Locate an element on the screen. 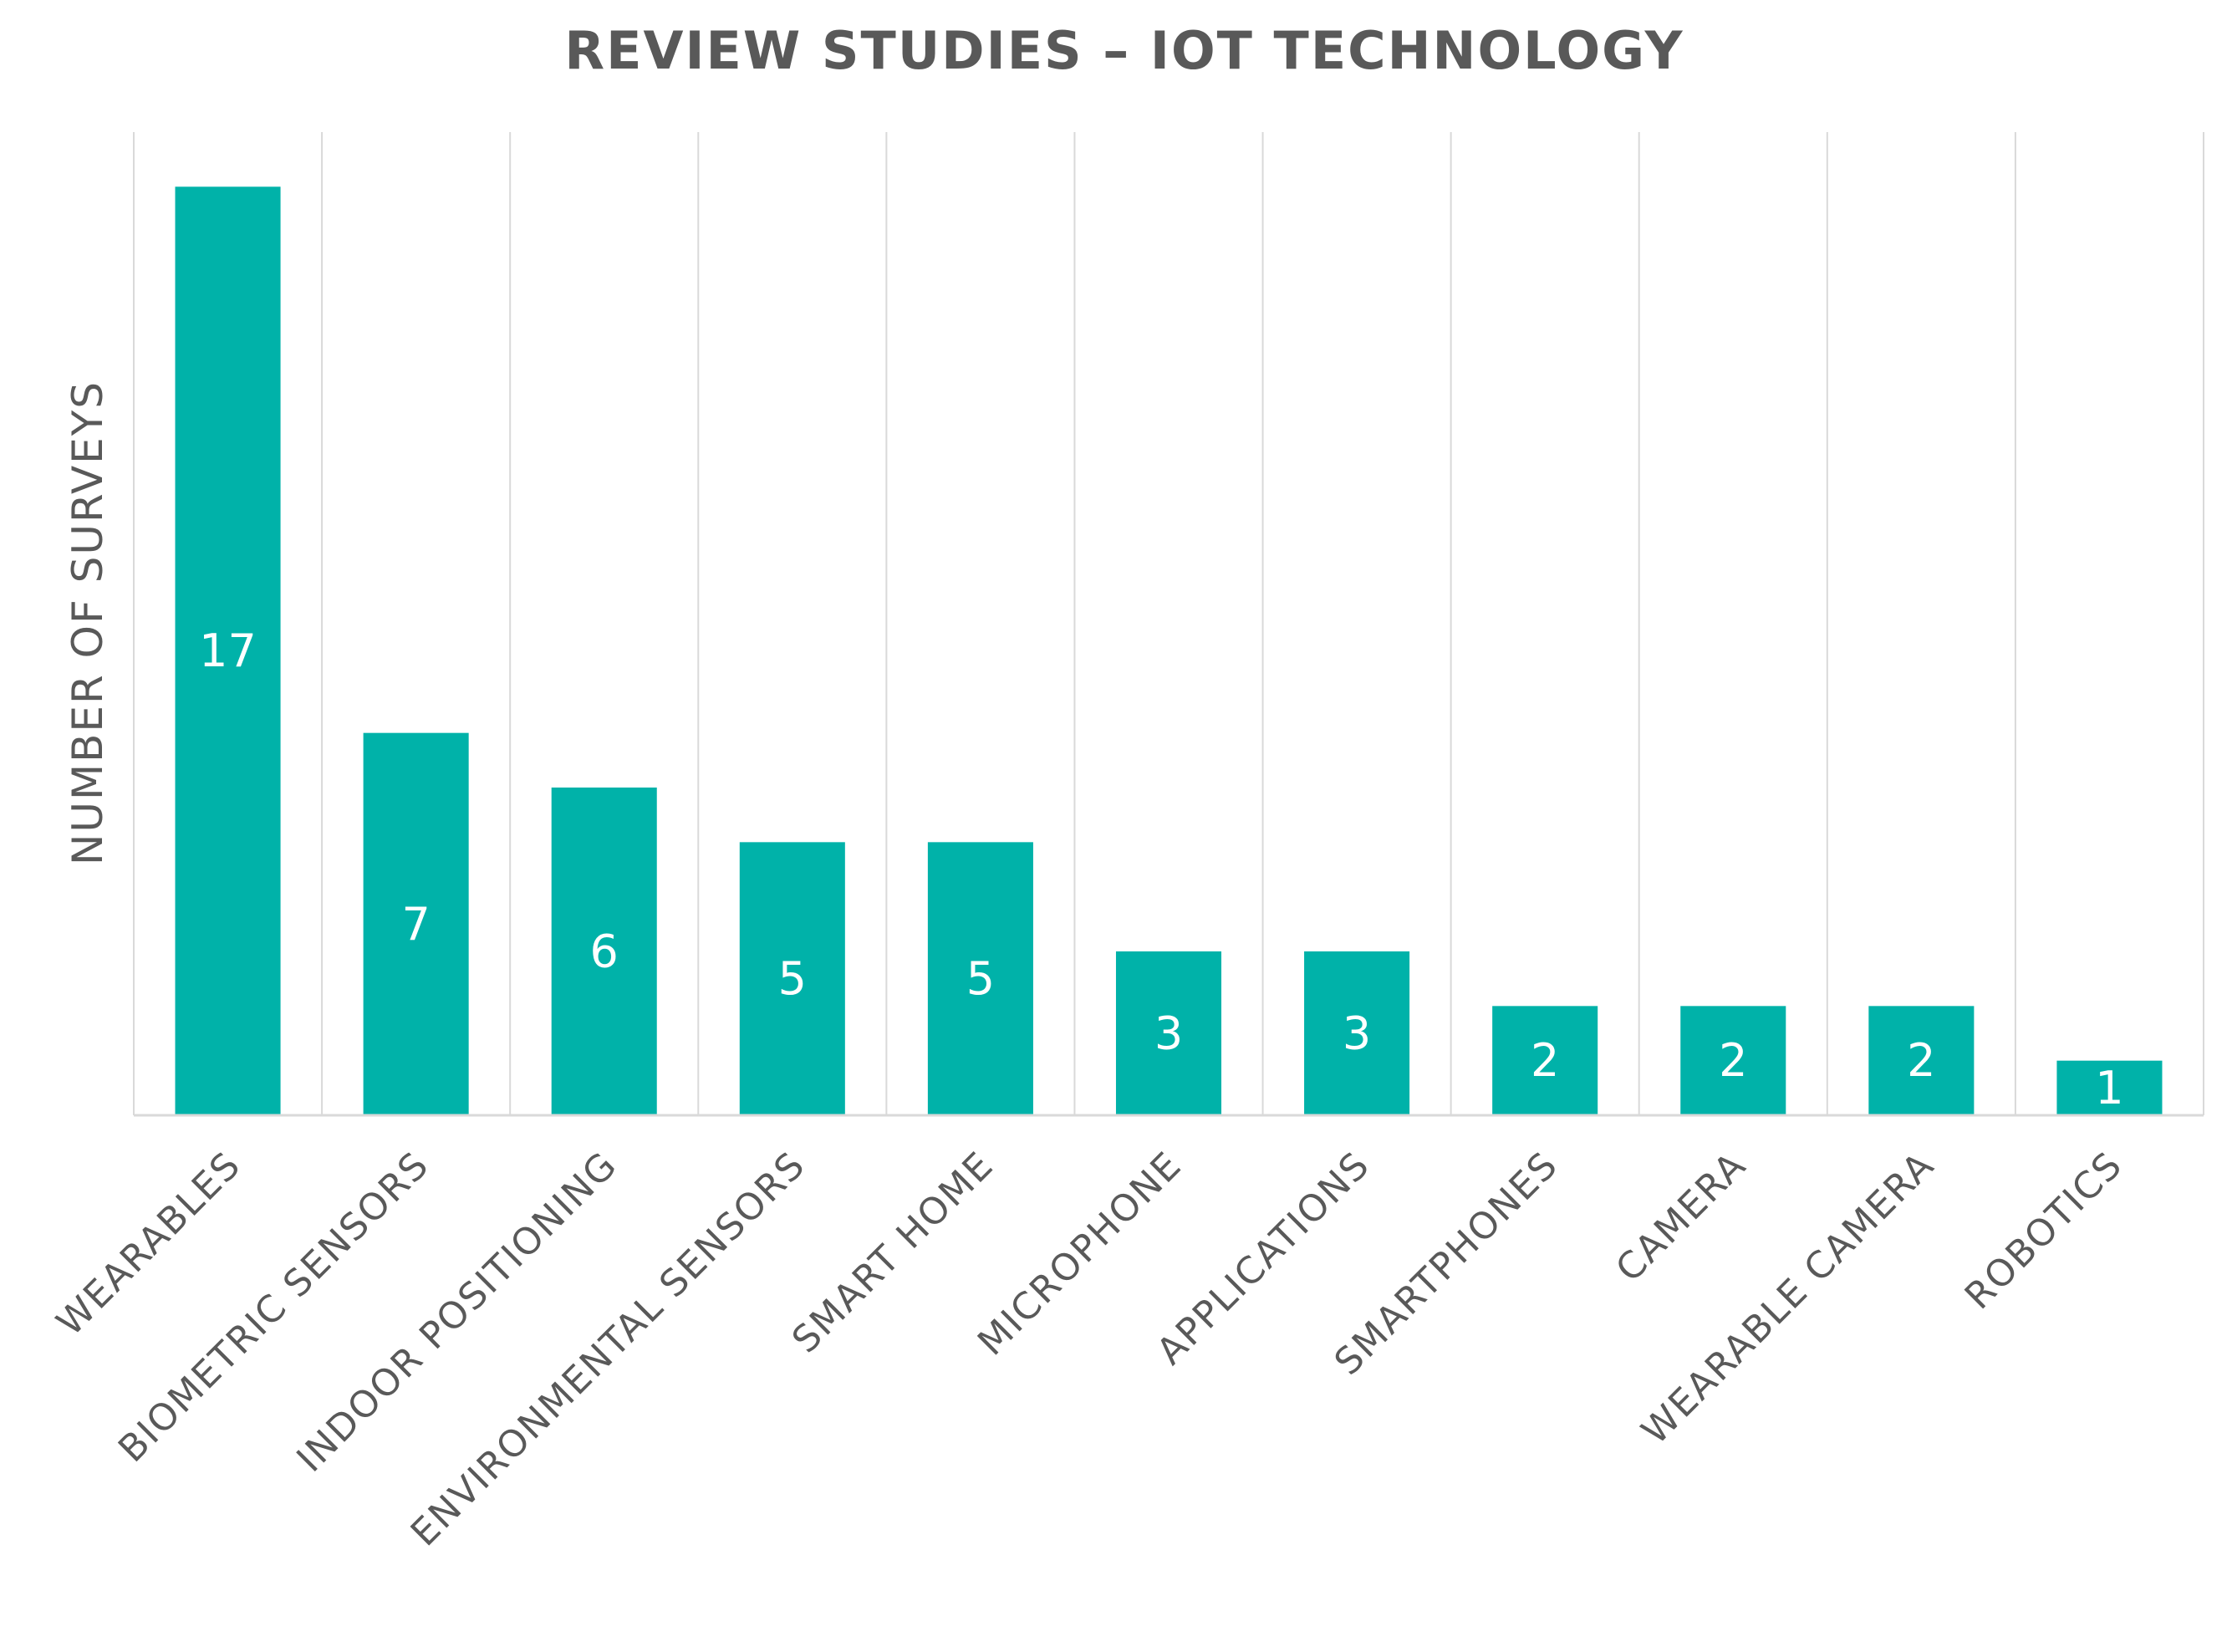 Image resolution: width=2232 pixels, height=1652 pixels. category-label: ROBOTICS is located at coordinates (2044, 1231).